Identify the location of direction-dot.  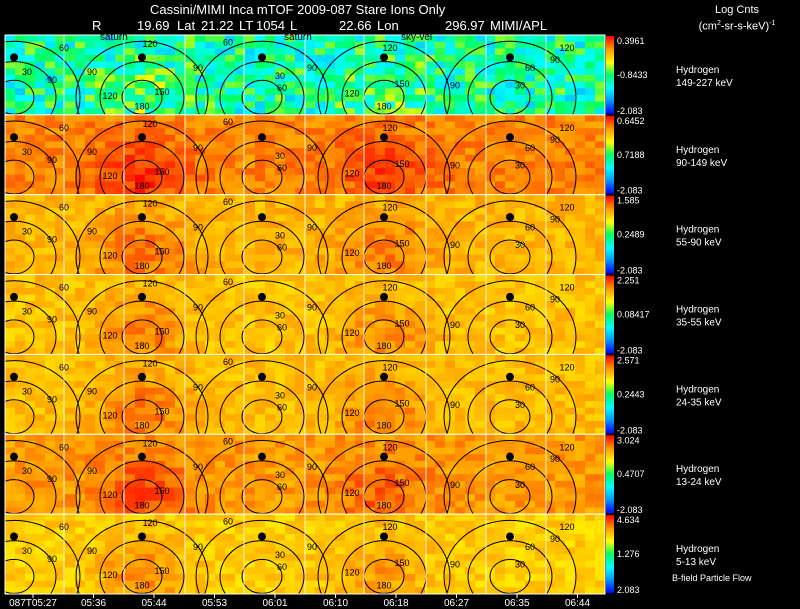
(510, 217).